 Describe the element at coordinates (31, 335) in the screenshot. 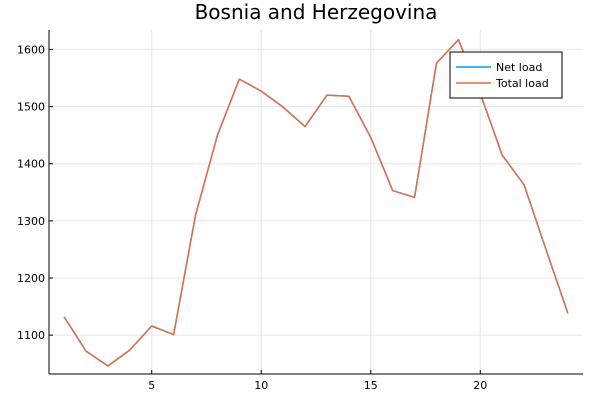

I see `y-tick-label: 1100` at that location.